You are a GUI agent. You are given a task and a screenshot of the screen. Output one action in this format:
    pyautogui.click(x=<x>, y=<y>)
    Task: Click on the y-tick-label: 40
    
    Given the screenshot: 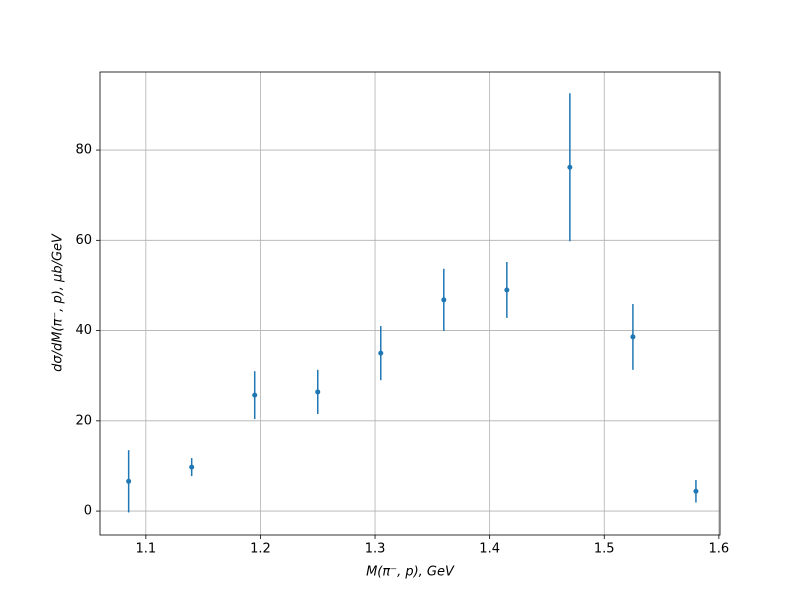 What is the action you would take?
    pyautogui.click(x=83, y=330)
    